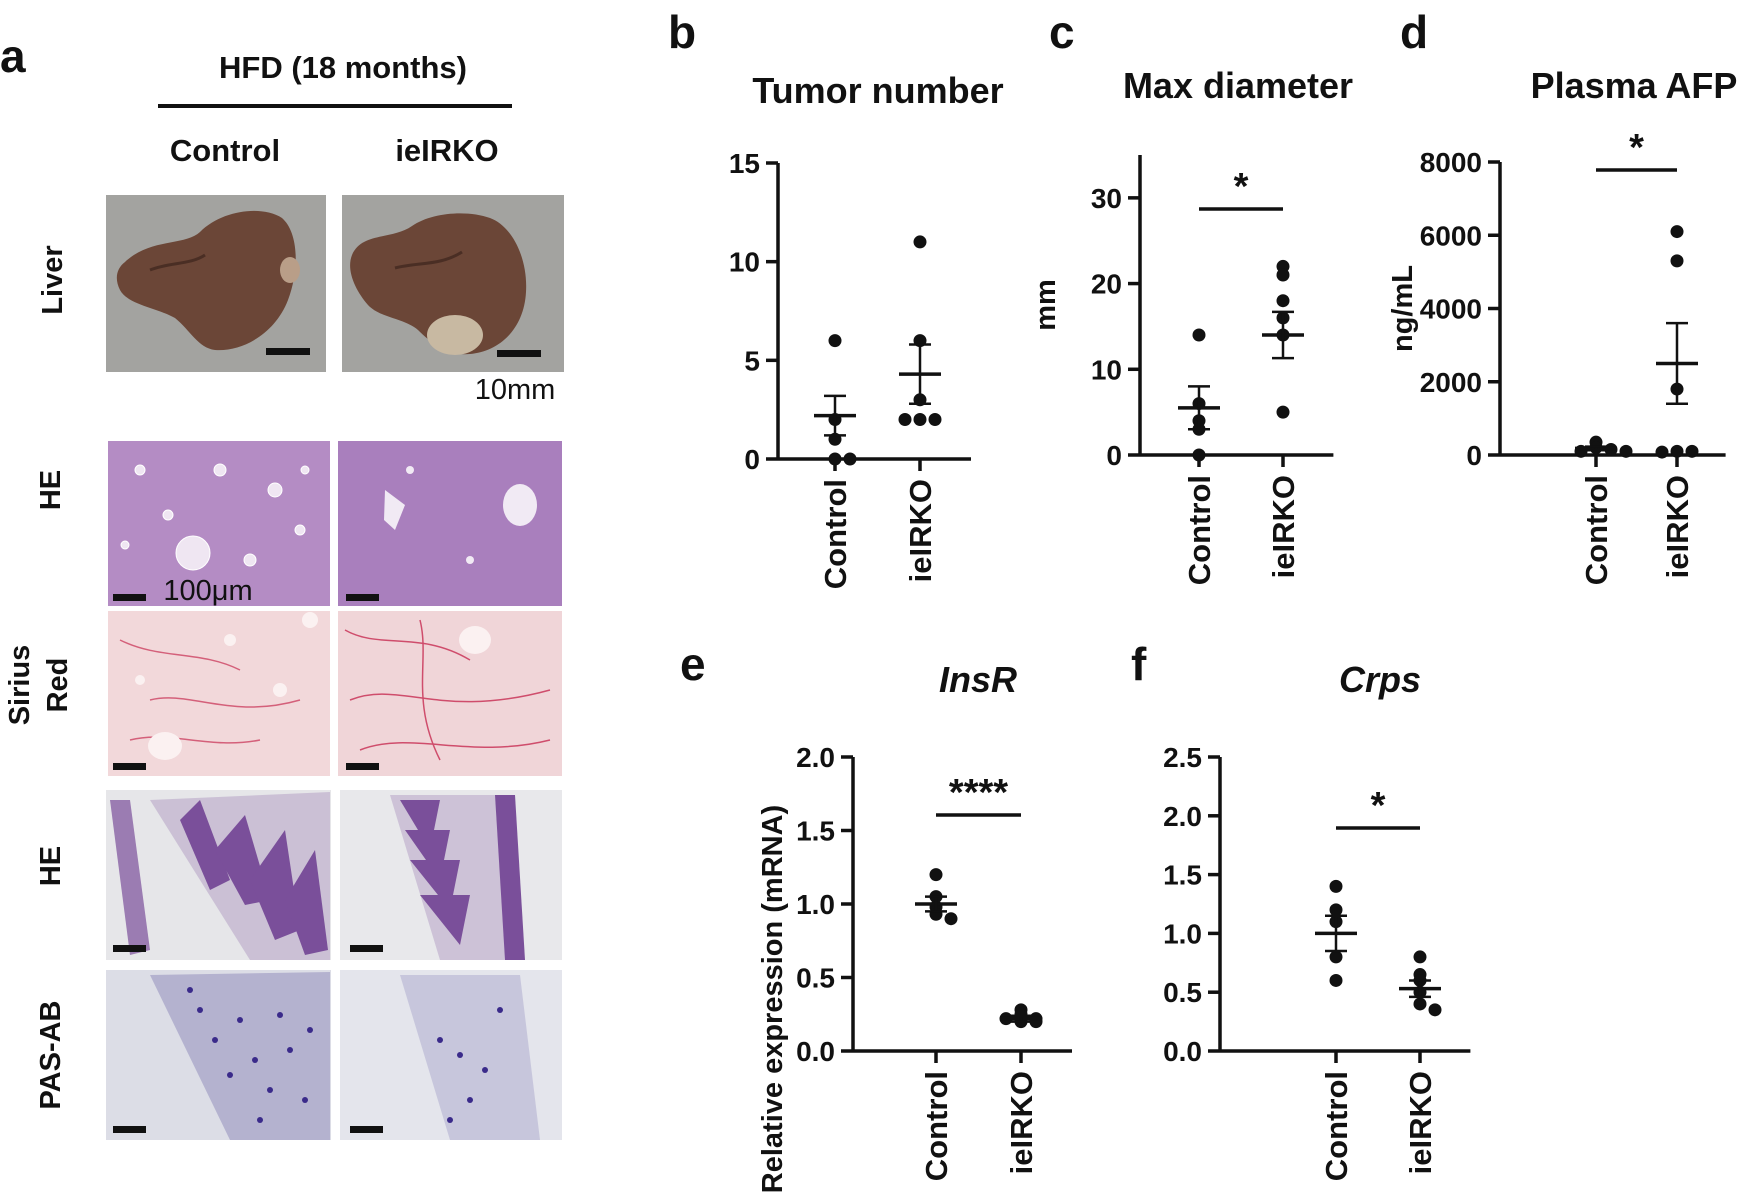 This screenshot has height=1200, width=1750. What do you see at coordinates (1199, 530) in the screenshot?
I see `category-label-c: Control` at bounding box center [1199, 530].